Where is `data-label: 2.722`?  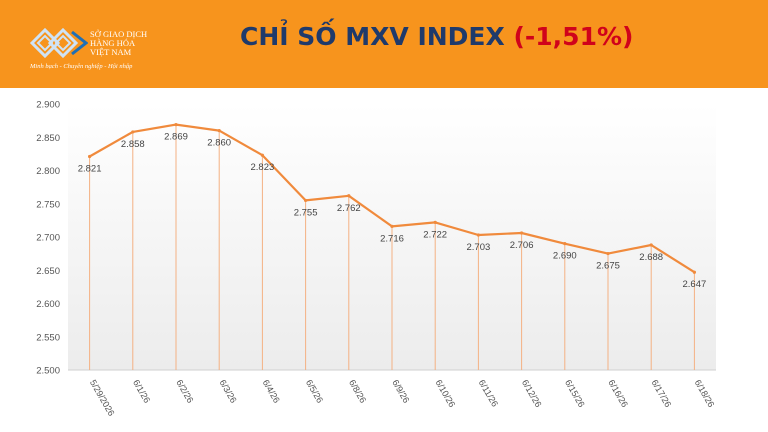
data-label: 2.722 is located at coordinates (435, 234).